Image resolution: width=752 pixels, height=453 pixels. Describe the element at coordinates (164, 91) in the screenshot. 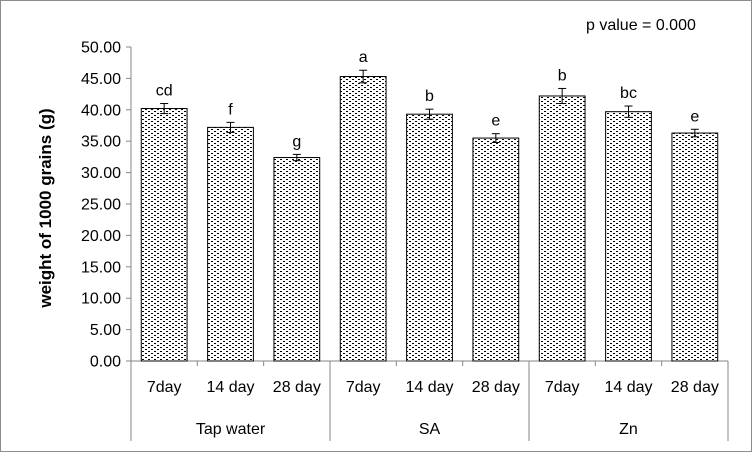

I see `significance-label: cd` at that location.